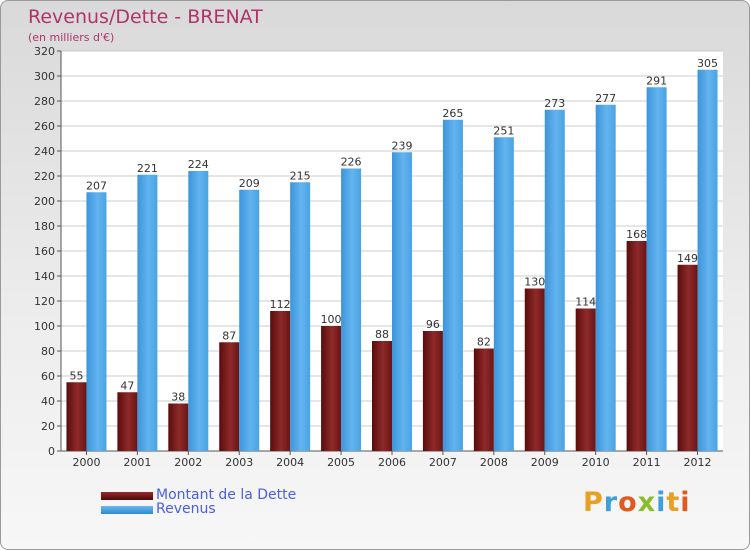 This screenshot has width=750, height=550. I want to click on data-label-revenus: 251, so click(503, 130).